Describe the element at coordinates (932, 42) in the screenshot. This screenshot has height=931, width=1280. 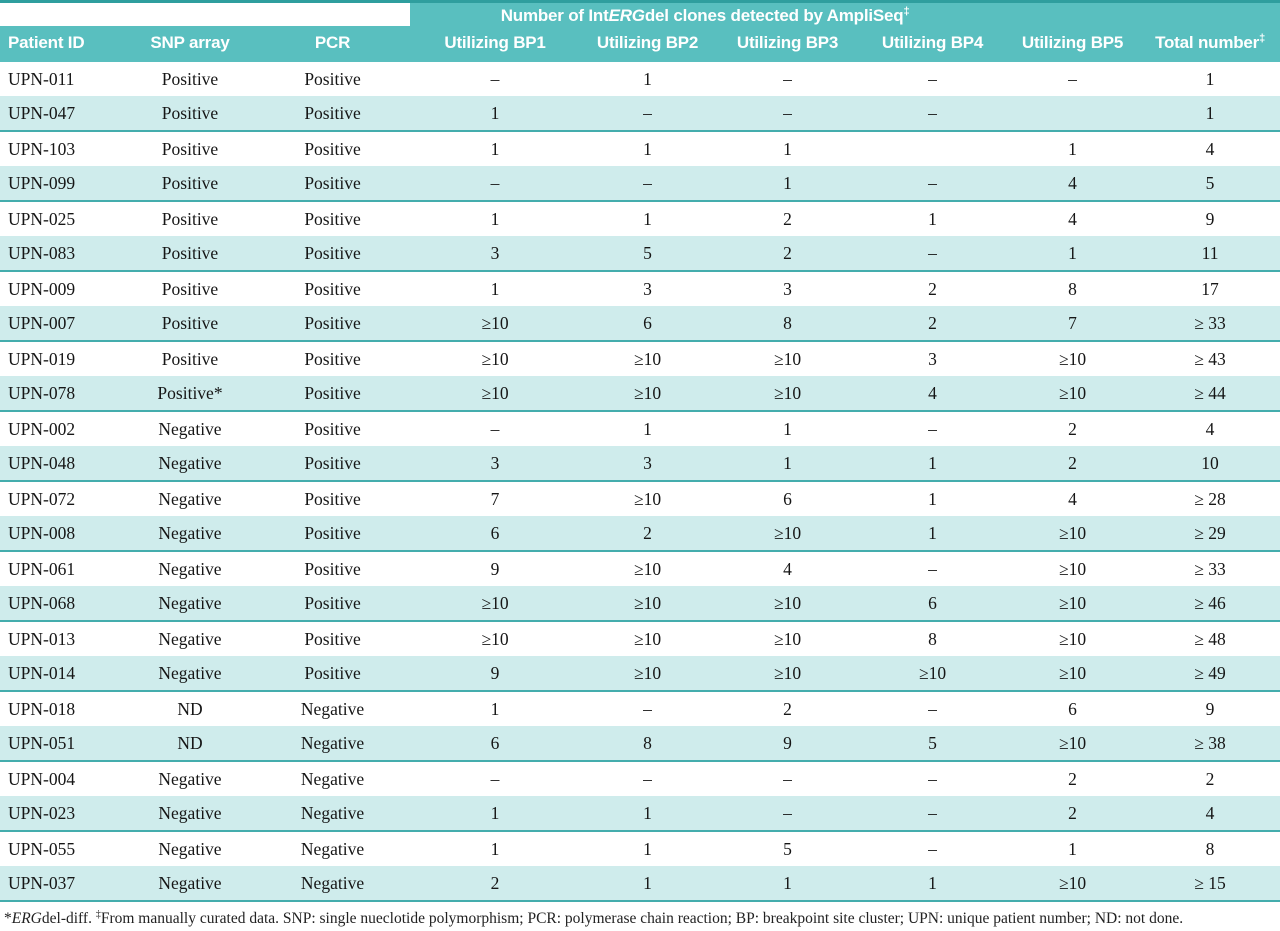
I see `col-header-label: Utilizing BP4` at that location.